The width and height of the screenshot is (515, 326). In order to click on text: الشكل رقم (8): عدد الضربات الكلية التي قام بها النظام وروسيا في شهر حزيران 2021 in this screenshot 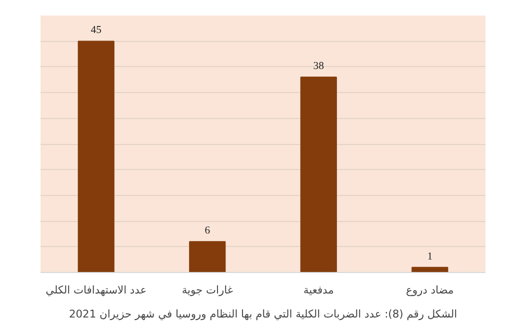, I will do `click(263, 314)`.